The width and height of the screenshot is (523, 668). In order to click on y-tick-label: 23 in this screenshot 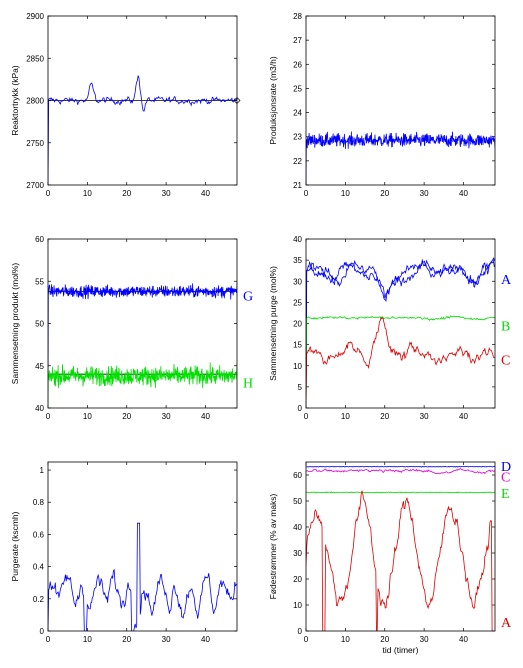, I will do `click(297, 137)`.